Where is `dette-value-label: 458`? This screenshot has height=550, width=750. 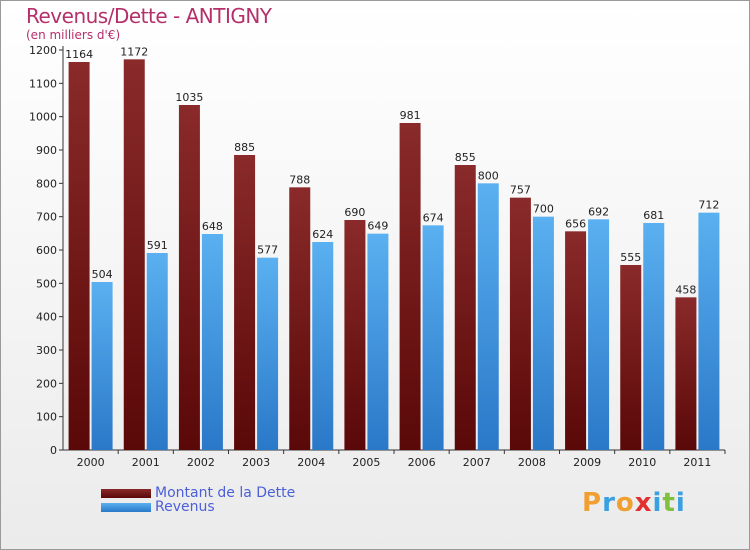
dette-value-label: 458 is located at coordinates (685, 289).